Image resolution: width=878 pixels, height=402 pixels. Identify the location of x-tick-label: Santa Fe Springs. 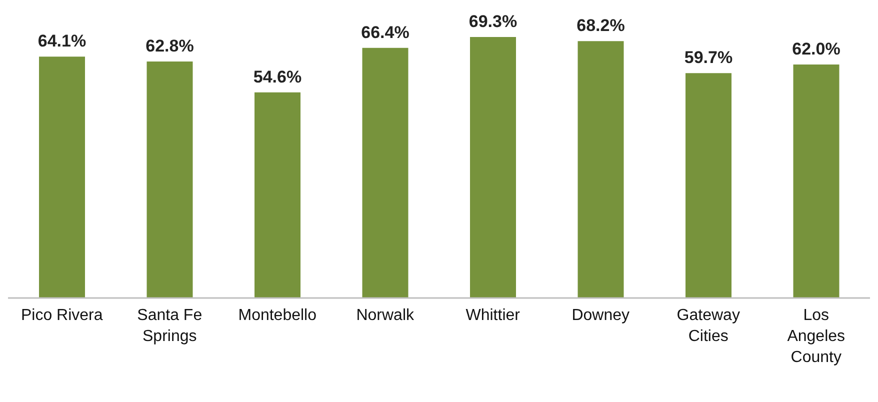
(169, 326).